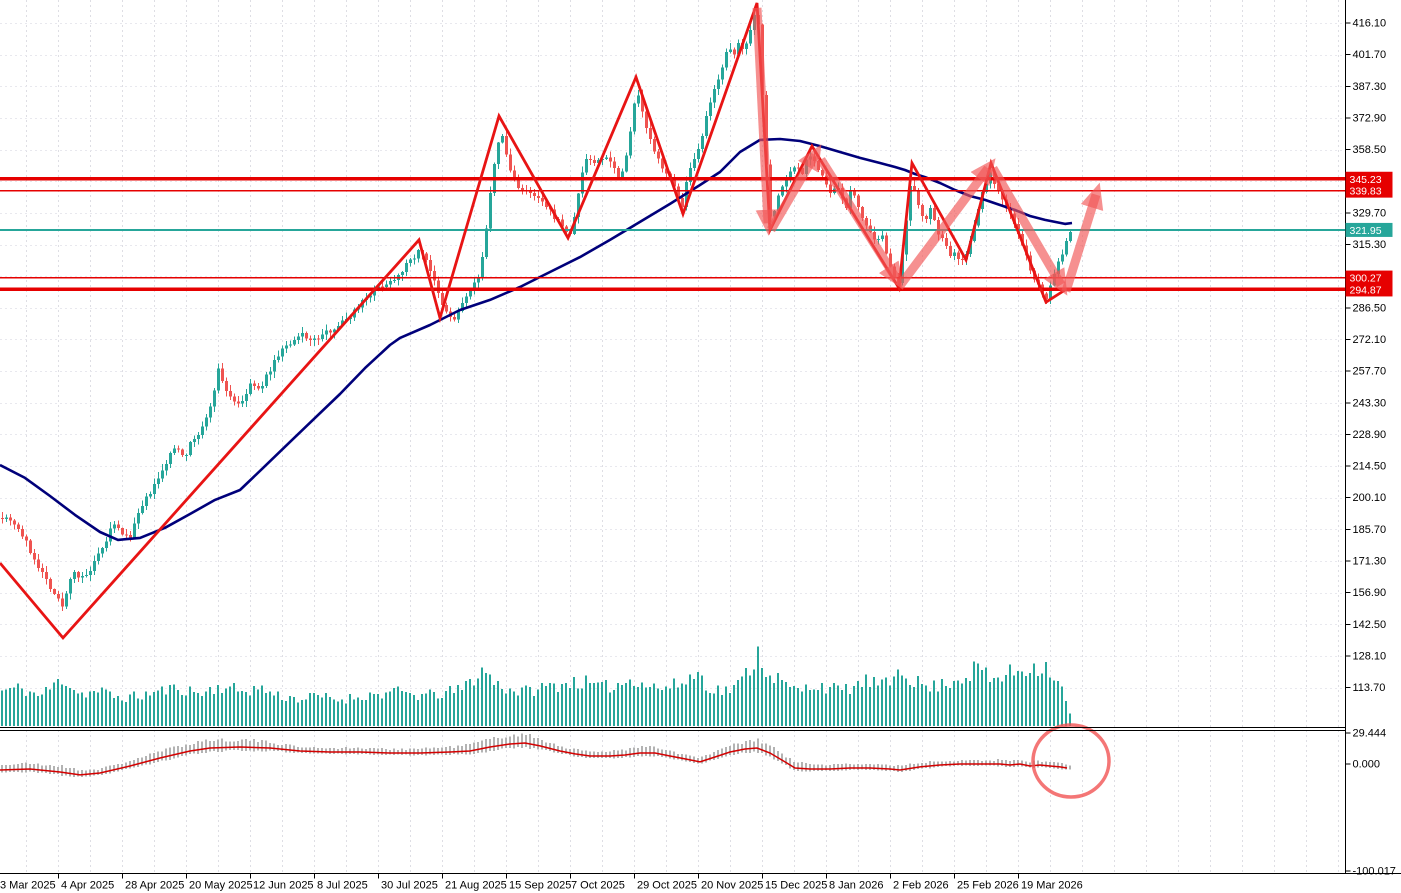 The height and width of the screenshot is (893, 1401). I want to click on highlight-ellipse, so click(1071, 761).